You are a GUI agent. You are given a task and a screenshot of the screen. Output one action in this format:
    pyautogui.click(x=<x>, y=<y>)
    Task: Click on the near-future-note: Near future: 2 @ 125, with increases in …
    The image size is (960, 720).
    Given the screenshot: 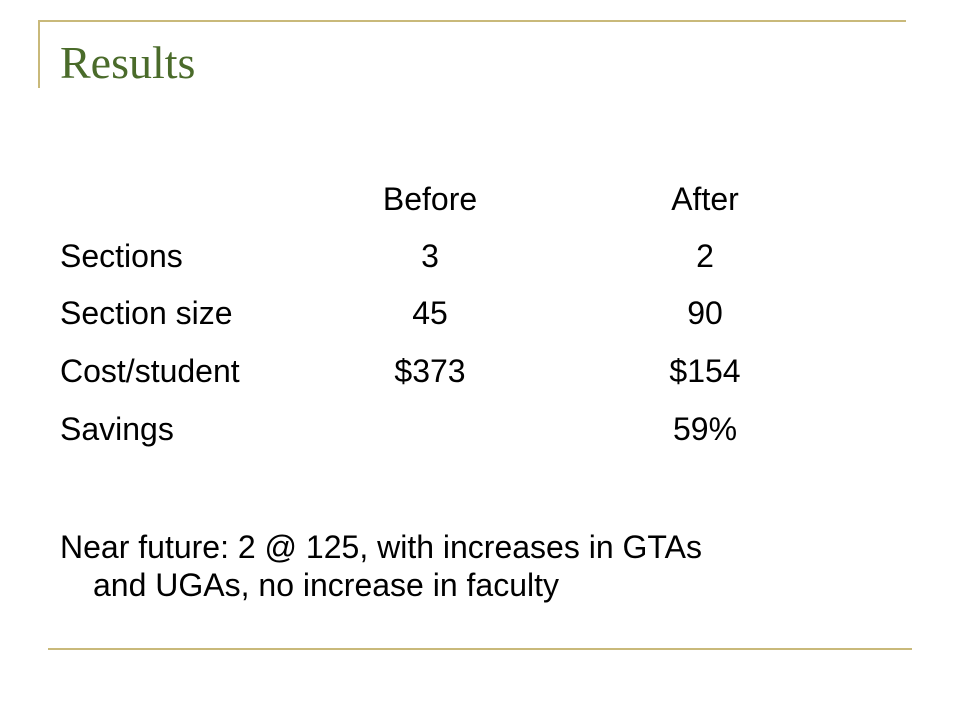 What is the action you would take?
    pyautogui.click(x=470, y=566)
    